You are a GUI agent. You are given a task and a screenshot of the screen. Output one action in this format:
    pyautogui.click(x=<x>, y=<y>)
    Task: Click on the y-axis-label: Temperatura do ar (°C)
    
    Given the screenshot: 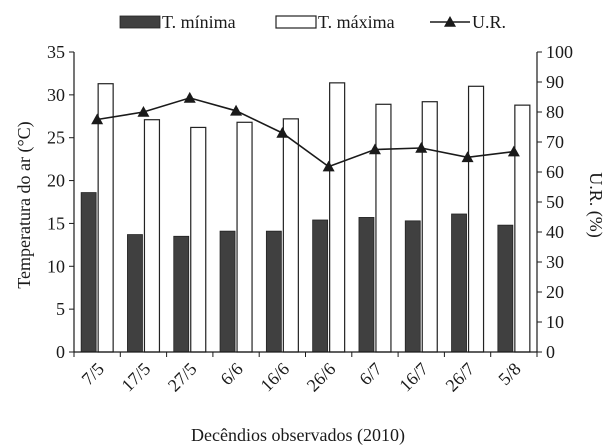 What is the action you would take?
    pyautogui.click(x=24, y=204)
    